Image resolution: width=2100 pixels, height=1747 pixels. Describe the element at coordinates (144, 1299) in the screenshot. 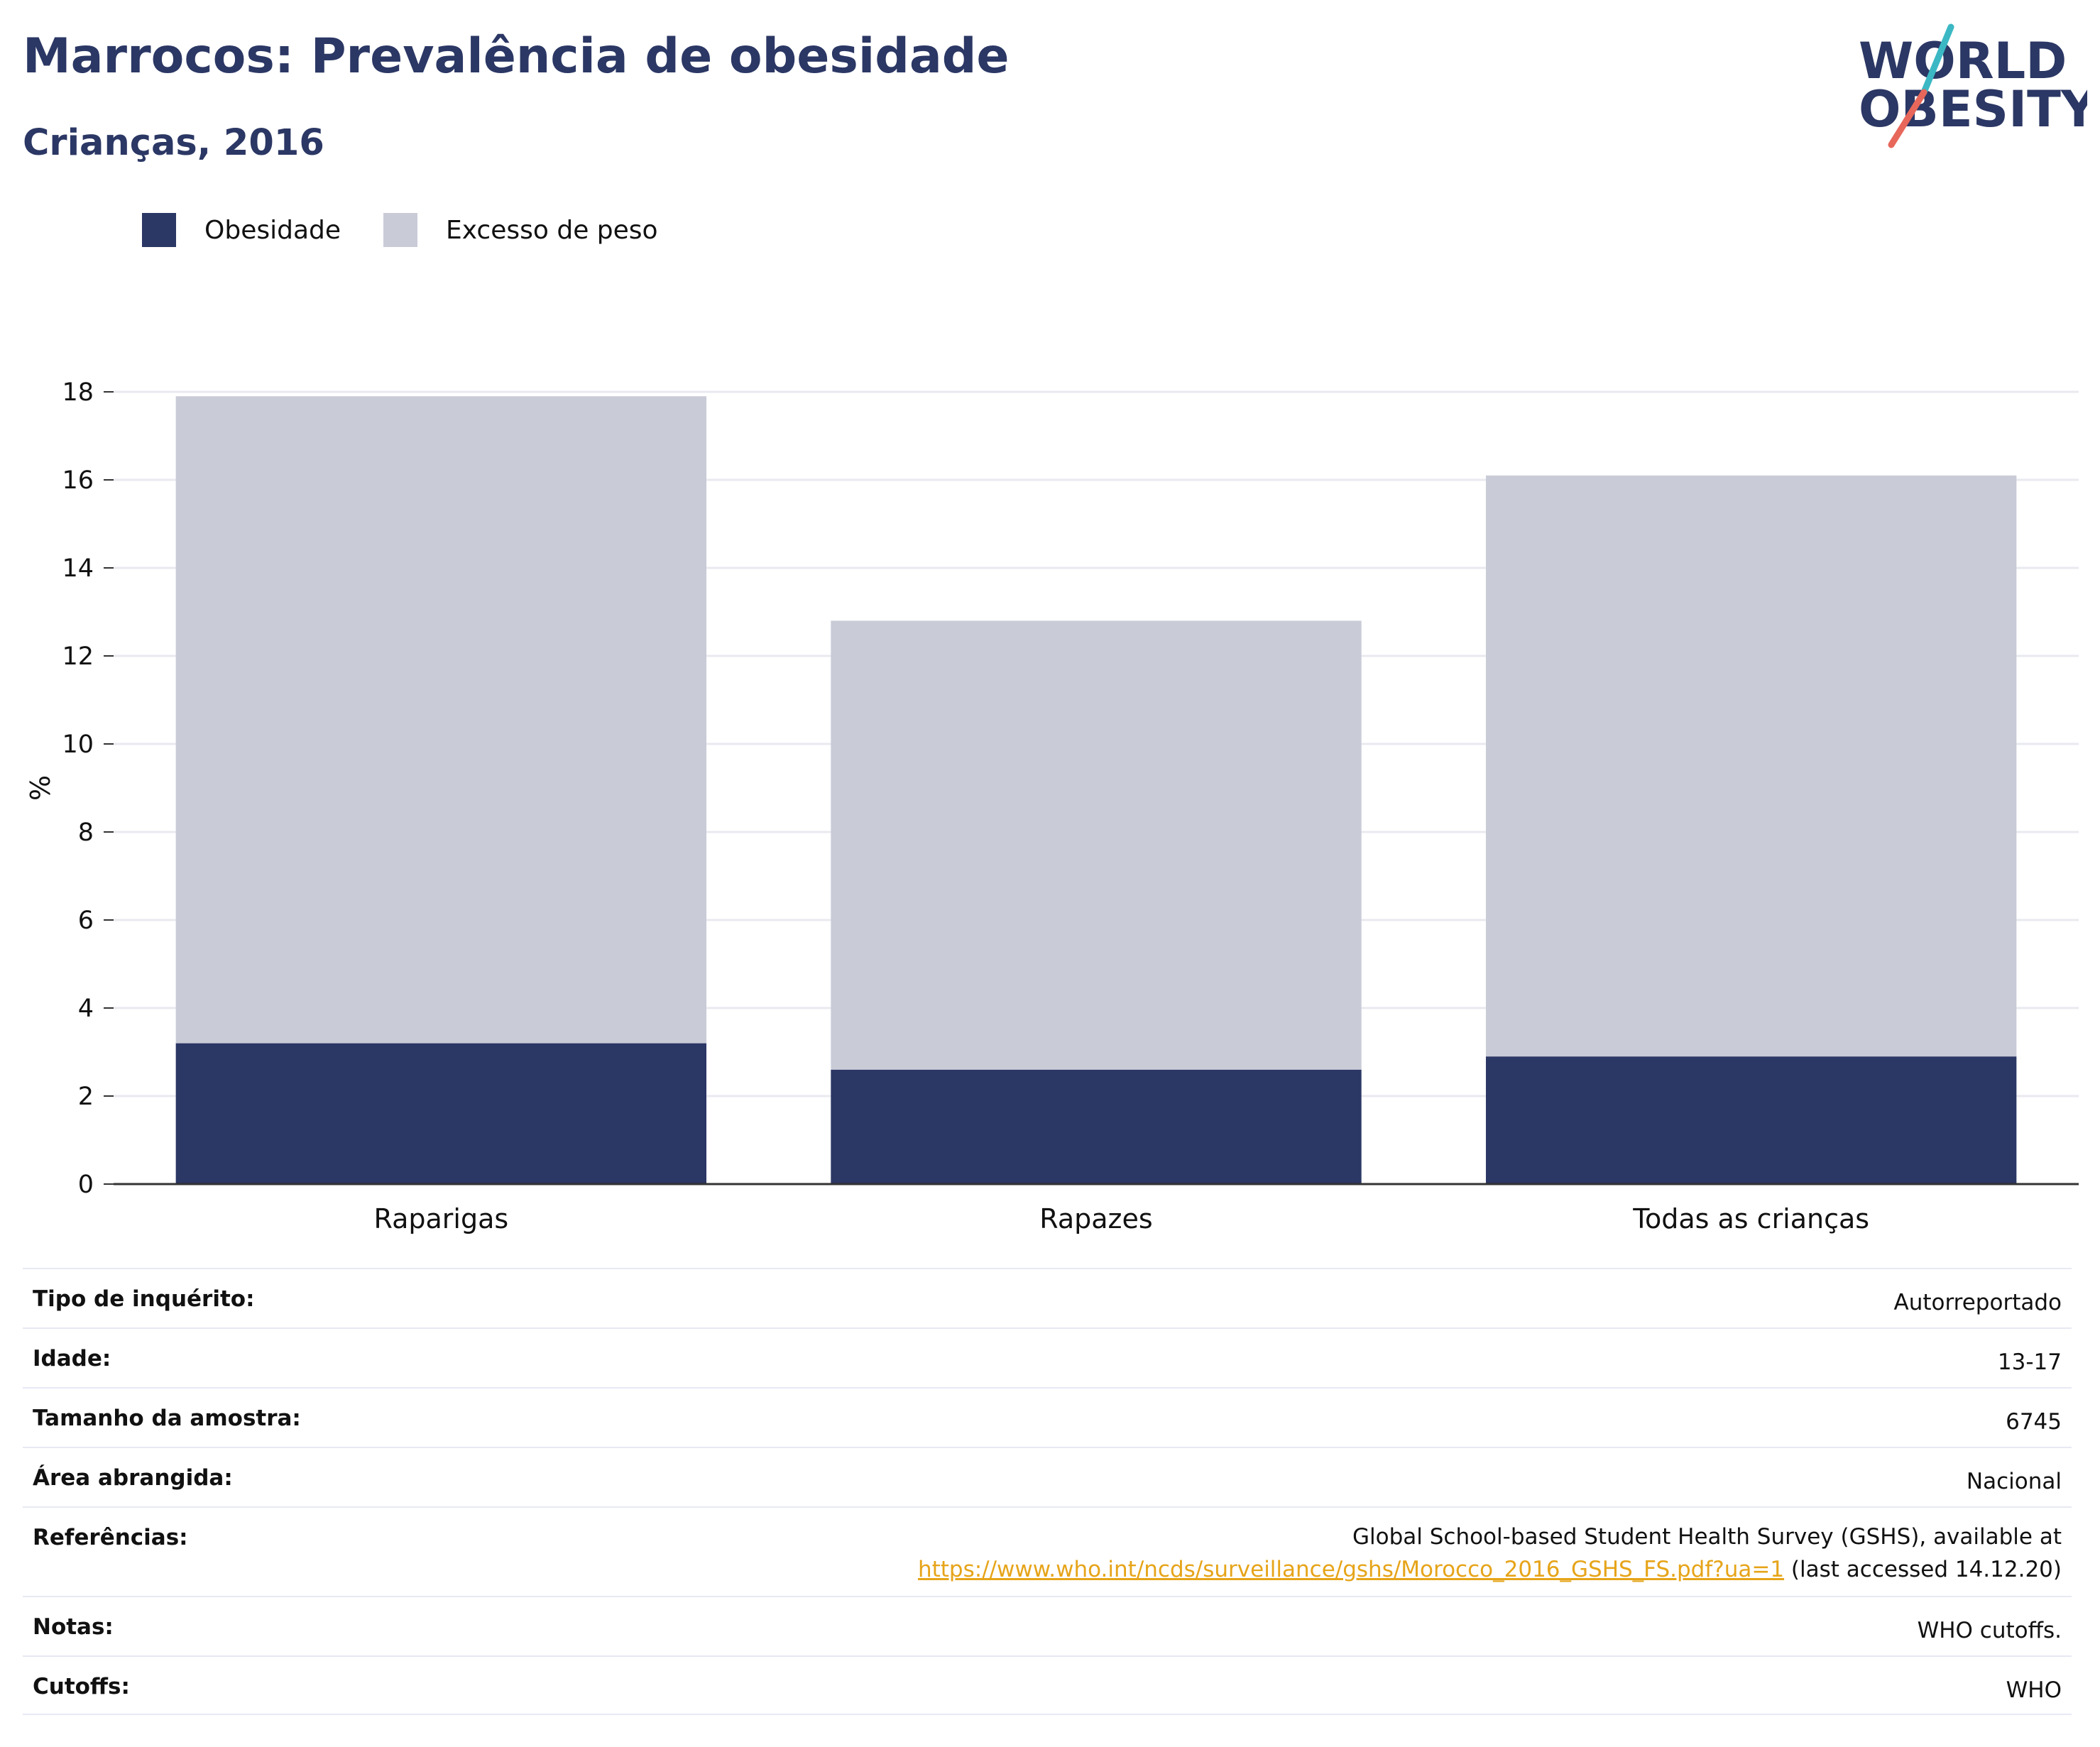

I see `detail-label: Tipo de inquérito:` at that location.